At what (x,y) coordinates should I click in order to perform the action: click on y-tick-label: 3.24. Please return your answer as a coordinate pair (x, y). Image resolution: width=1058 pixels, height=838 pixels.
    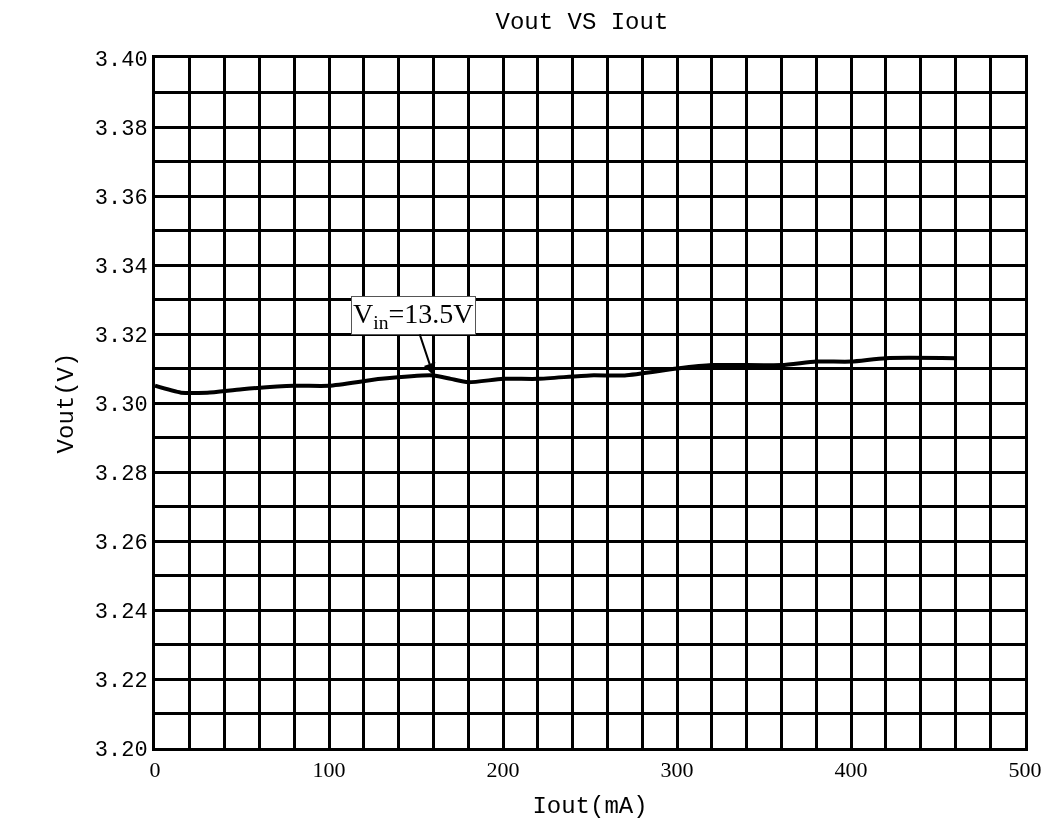
    Looking at the image, I should click on (121, 612).